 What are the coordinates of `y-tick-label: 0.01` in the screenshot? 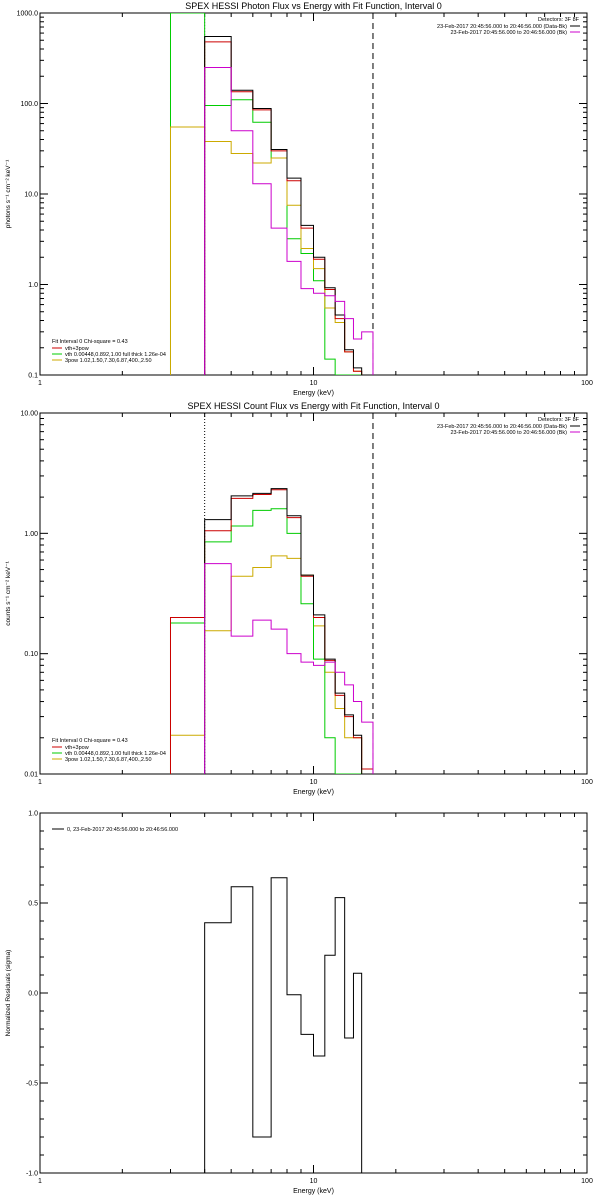 It's located at (31, 775).